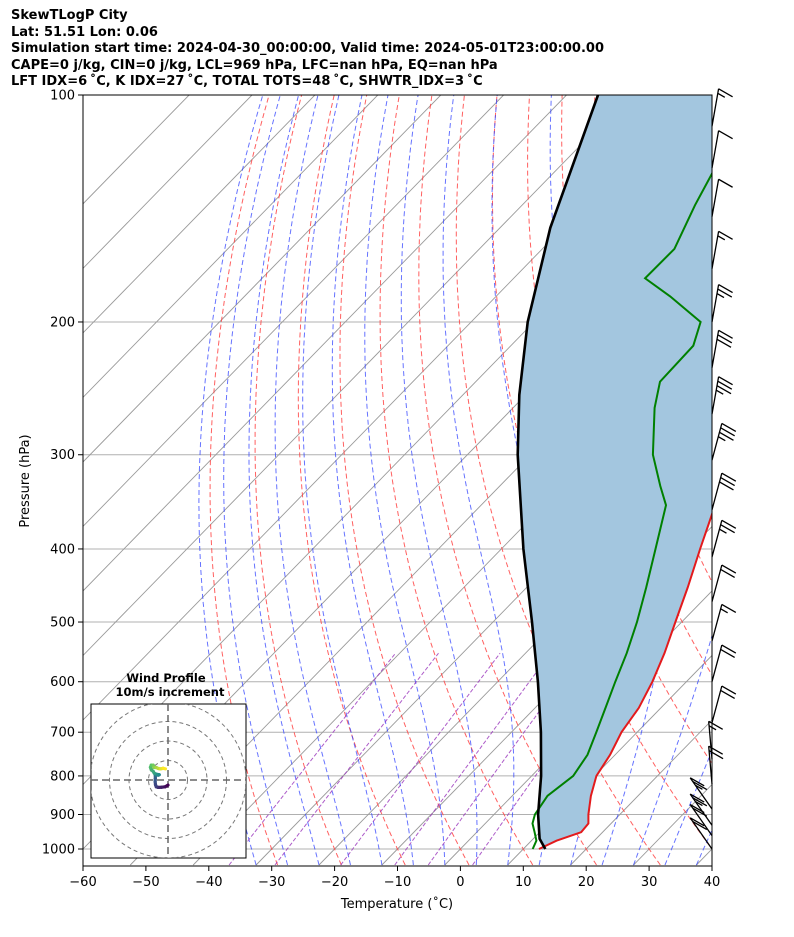 Image resolution: width=794 pixels, height=937 pixels. I want to click on x-tick-label: 20, so click(586, 882).